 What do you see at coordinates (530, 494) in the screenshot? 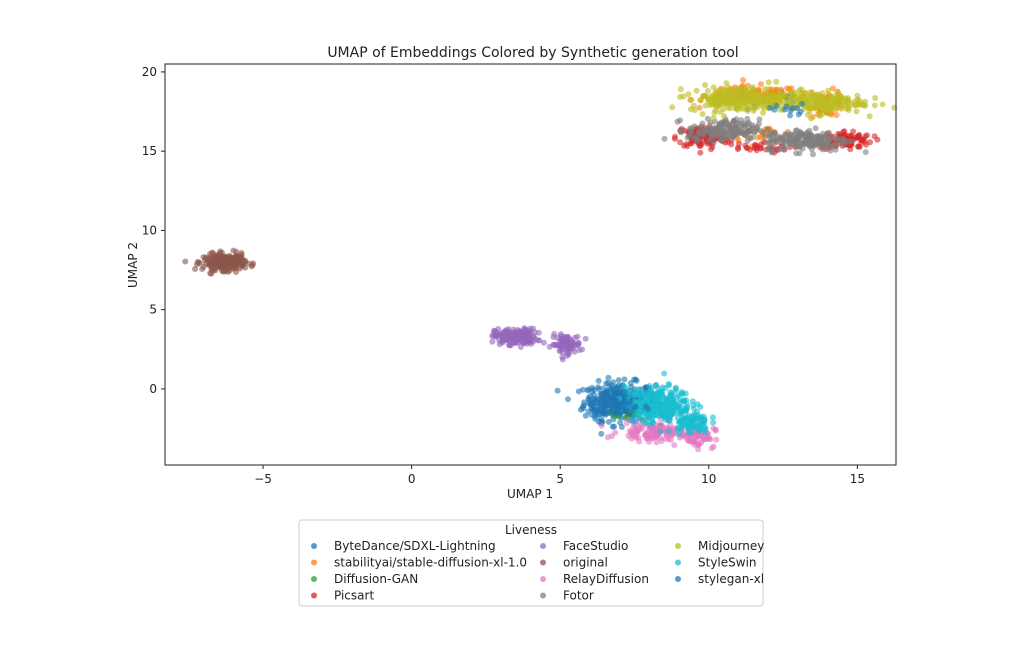
I see `x-axis-label: UMAP 1` at bounding box center [530, 494].